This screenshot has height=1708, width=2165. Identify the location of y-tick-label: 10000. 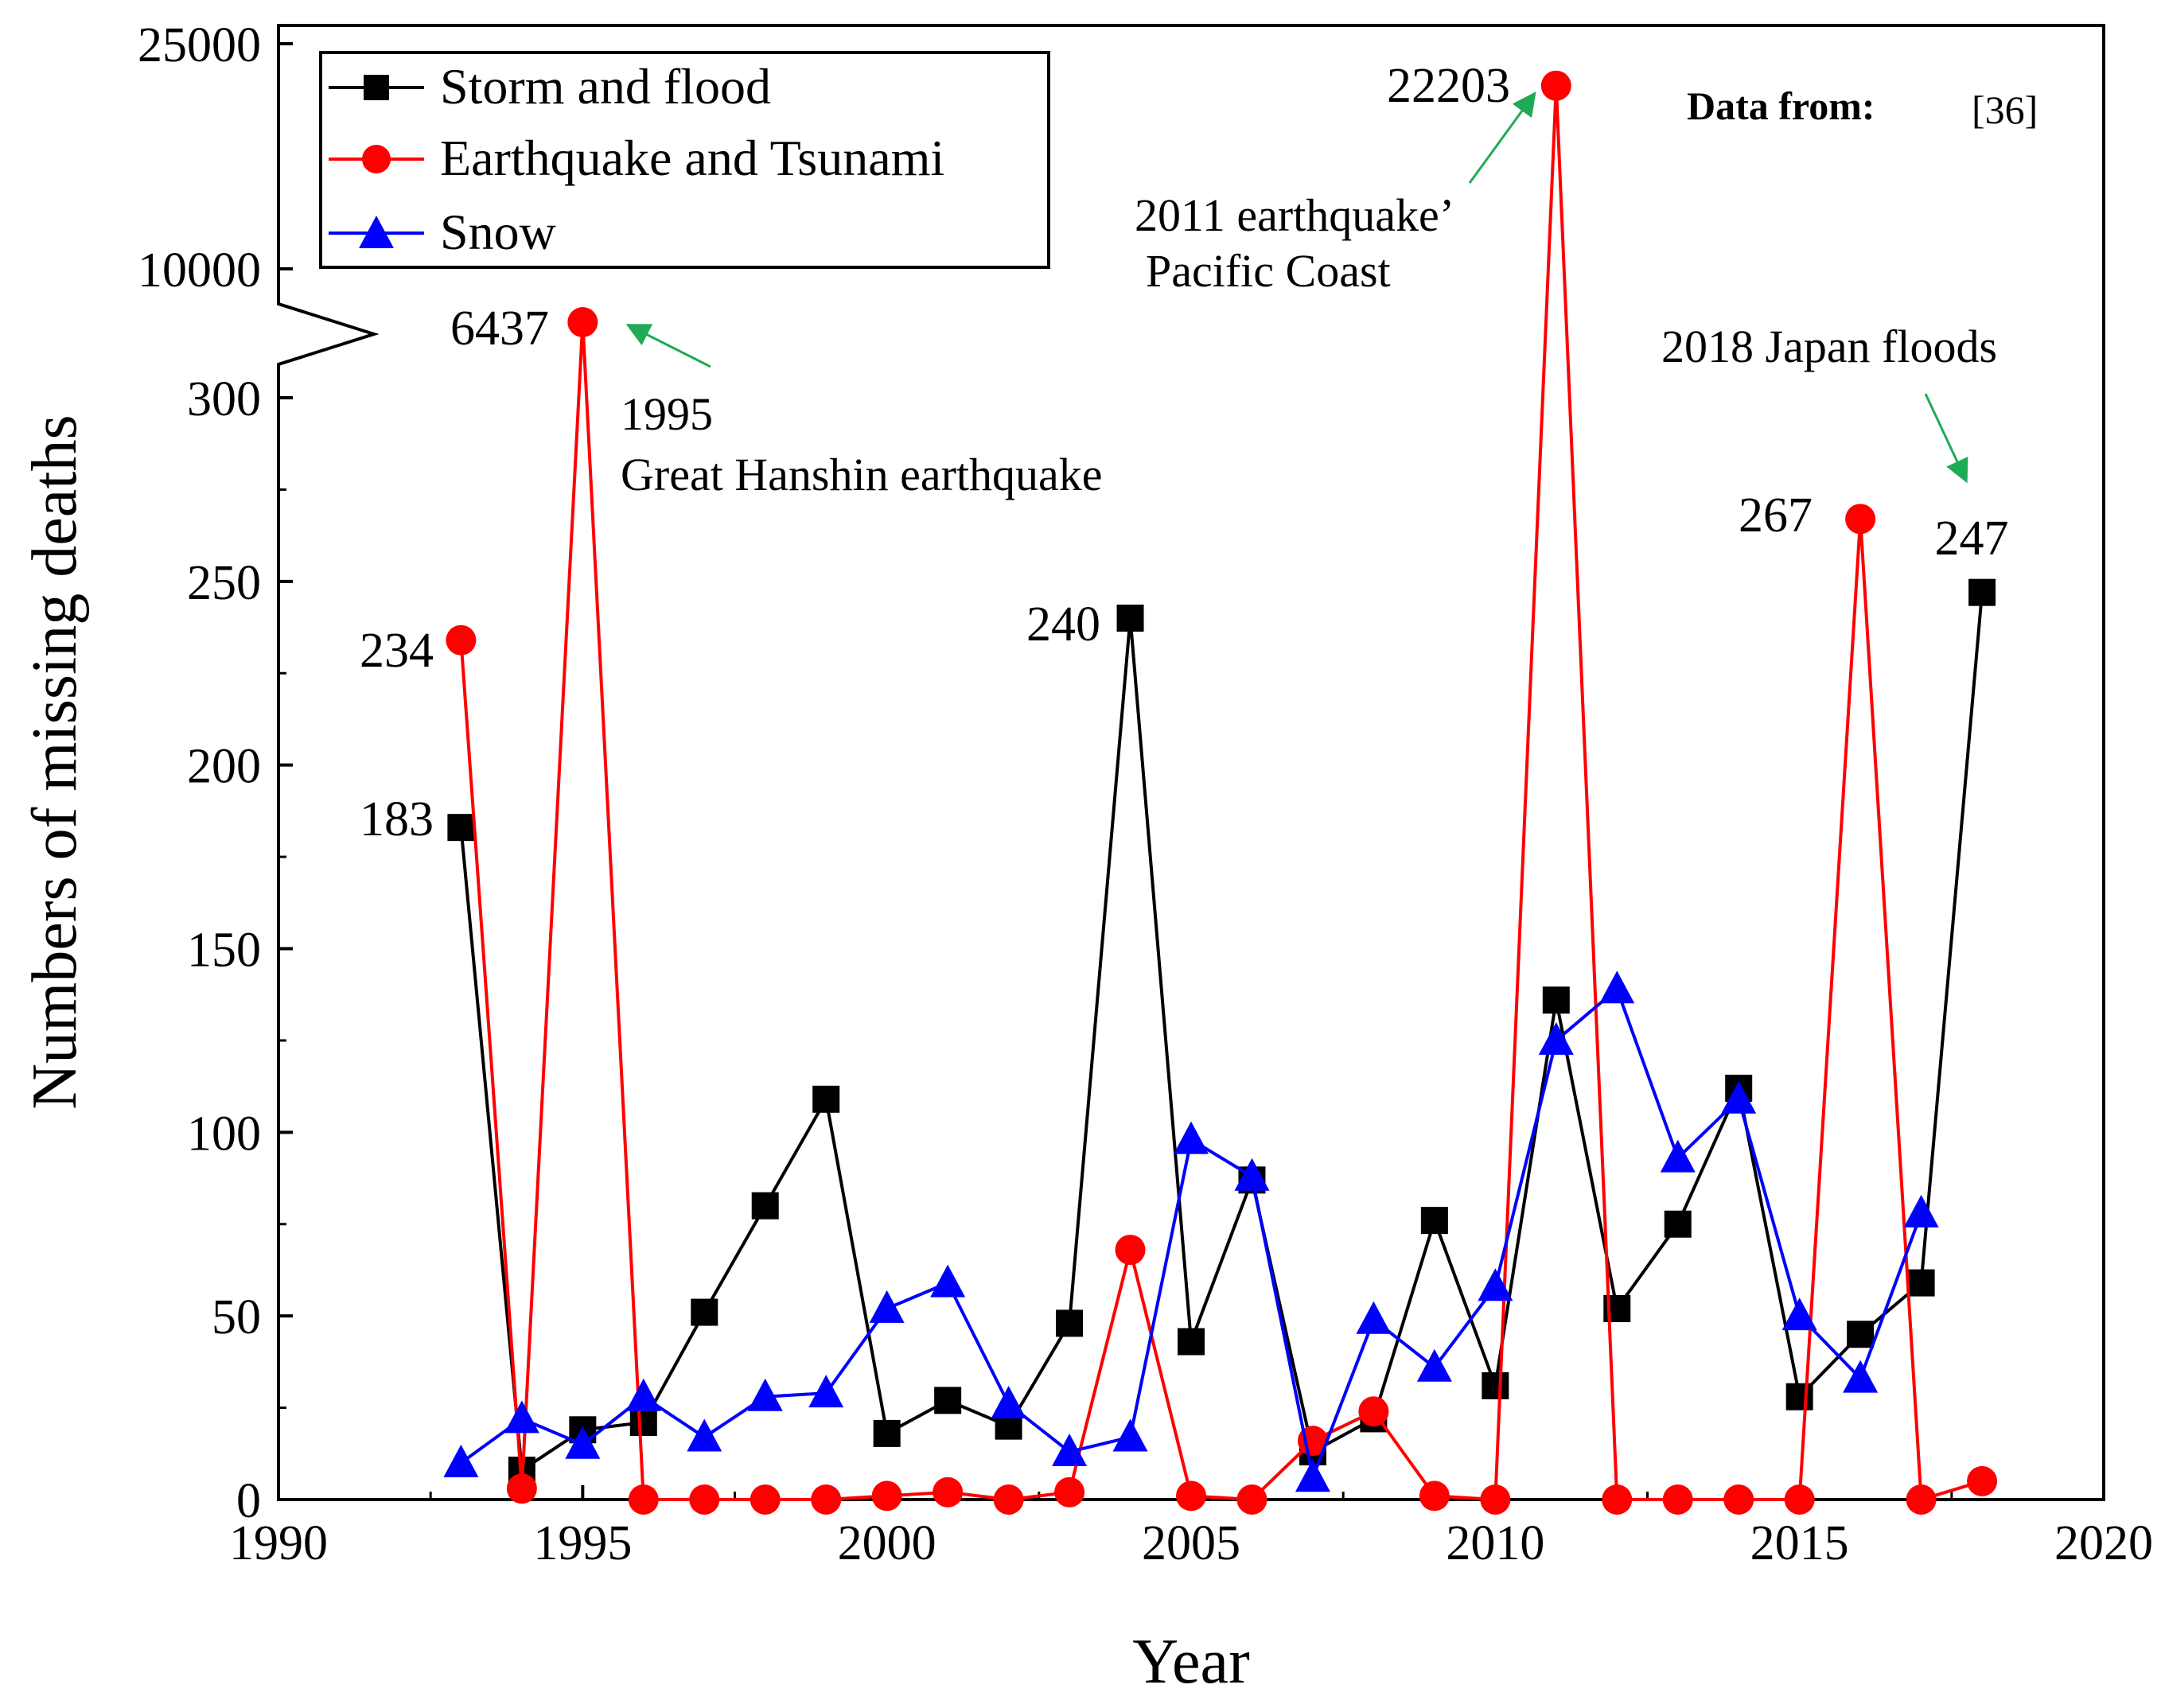
(199, 270).